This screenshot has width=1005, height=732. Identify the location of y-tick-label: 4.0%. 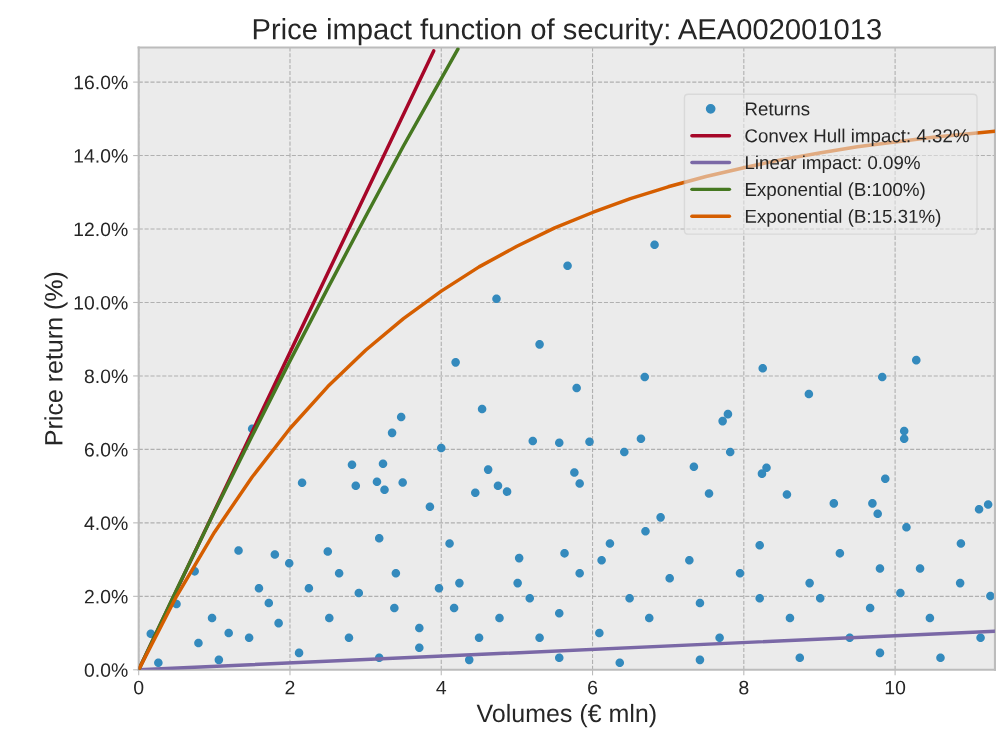
(106, 523).